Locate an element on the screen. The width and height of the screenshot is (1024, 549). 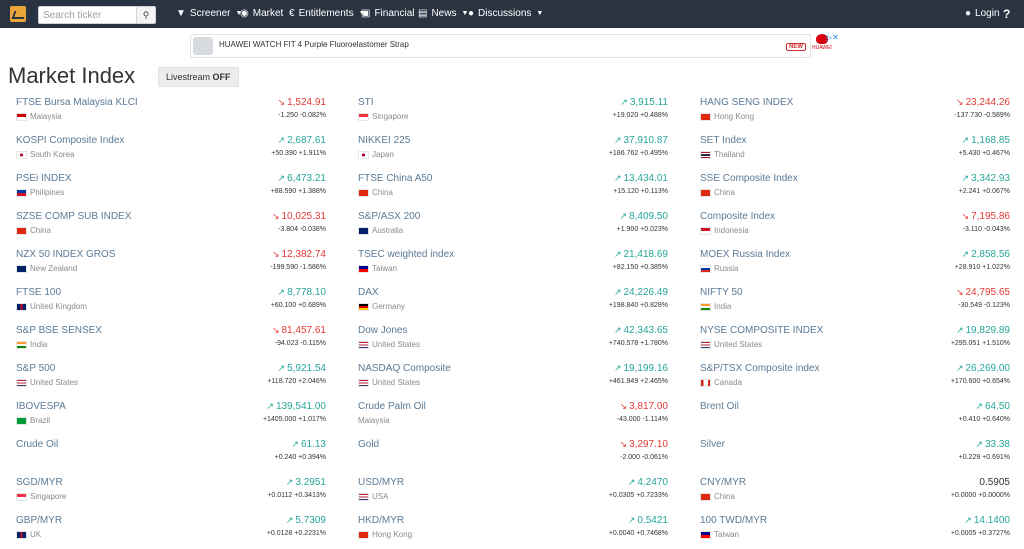
index-value-text: 21,418.69 is located at coordinates (646, 254).